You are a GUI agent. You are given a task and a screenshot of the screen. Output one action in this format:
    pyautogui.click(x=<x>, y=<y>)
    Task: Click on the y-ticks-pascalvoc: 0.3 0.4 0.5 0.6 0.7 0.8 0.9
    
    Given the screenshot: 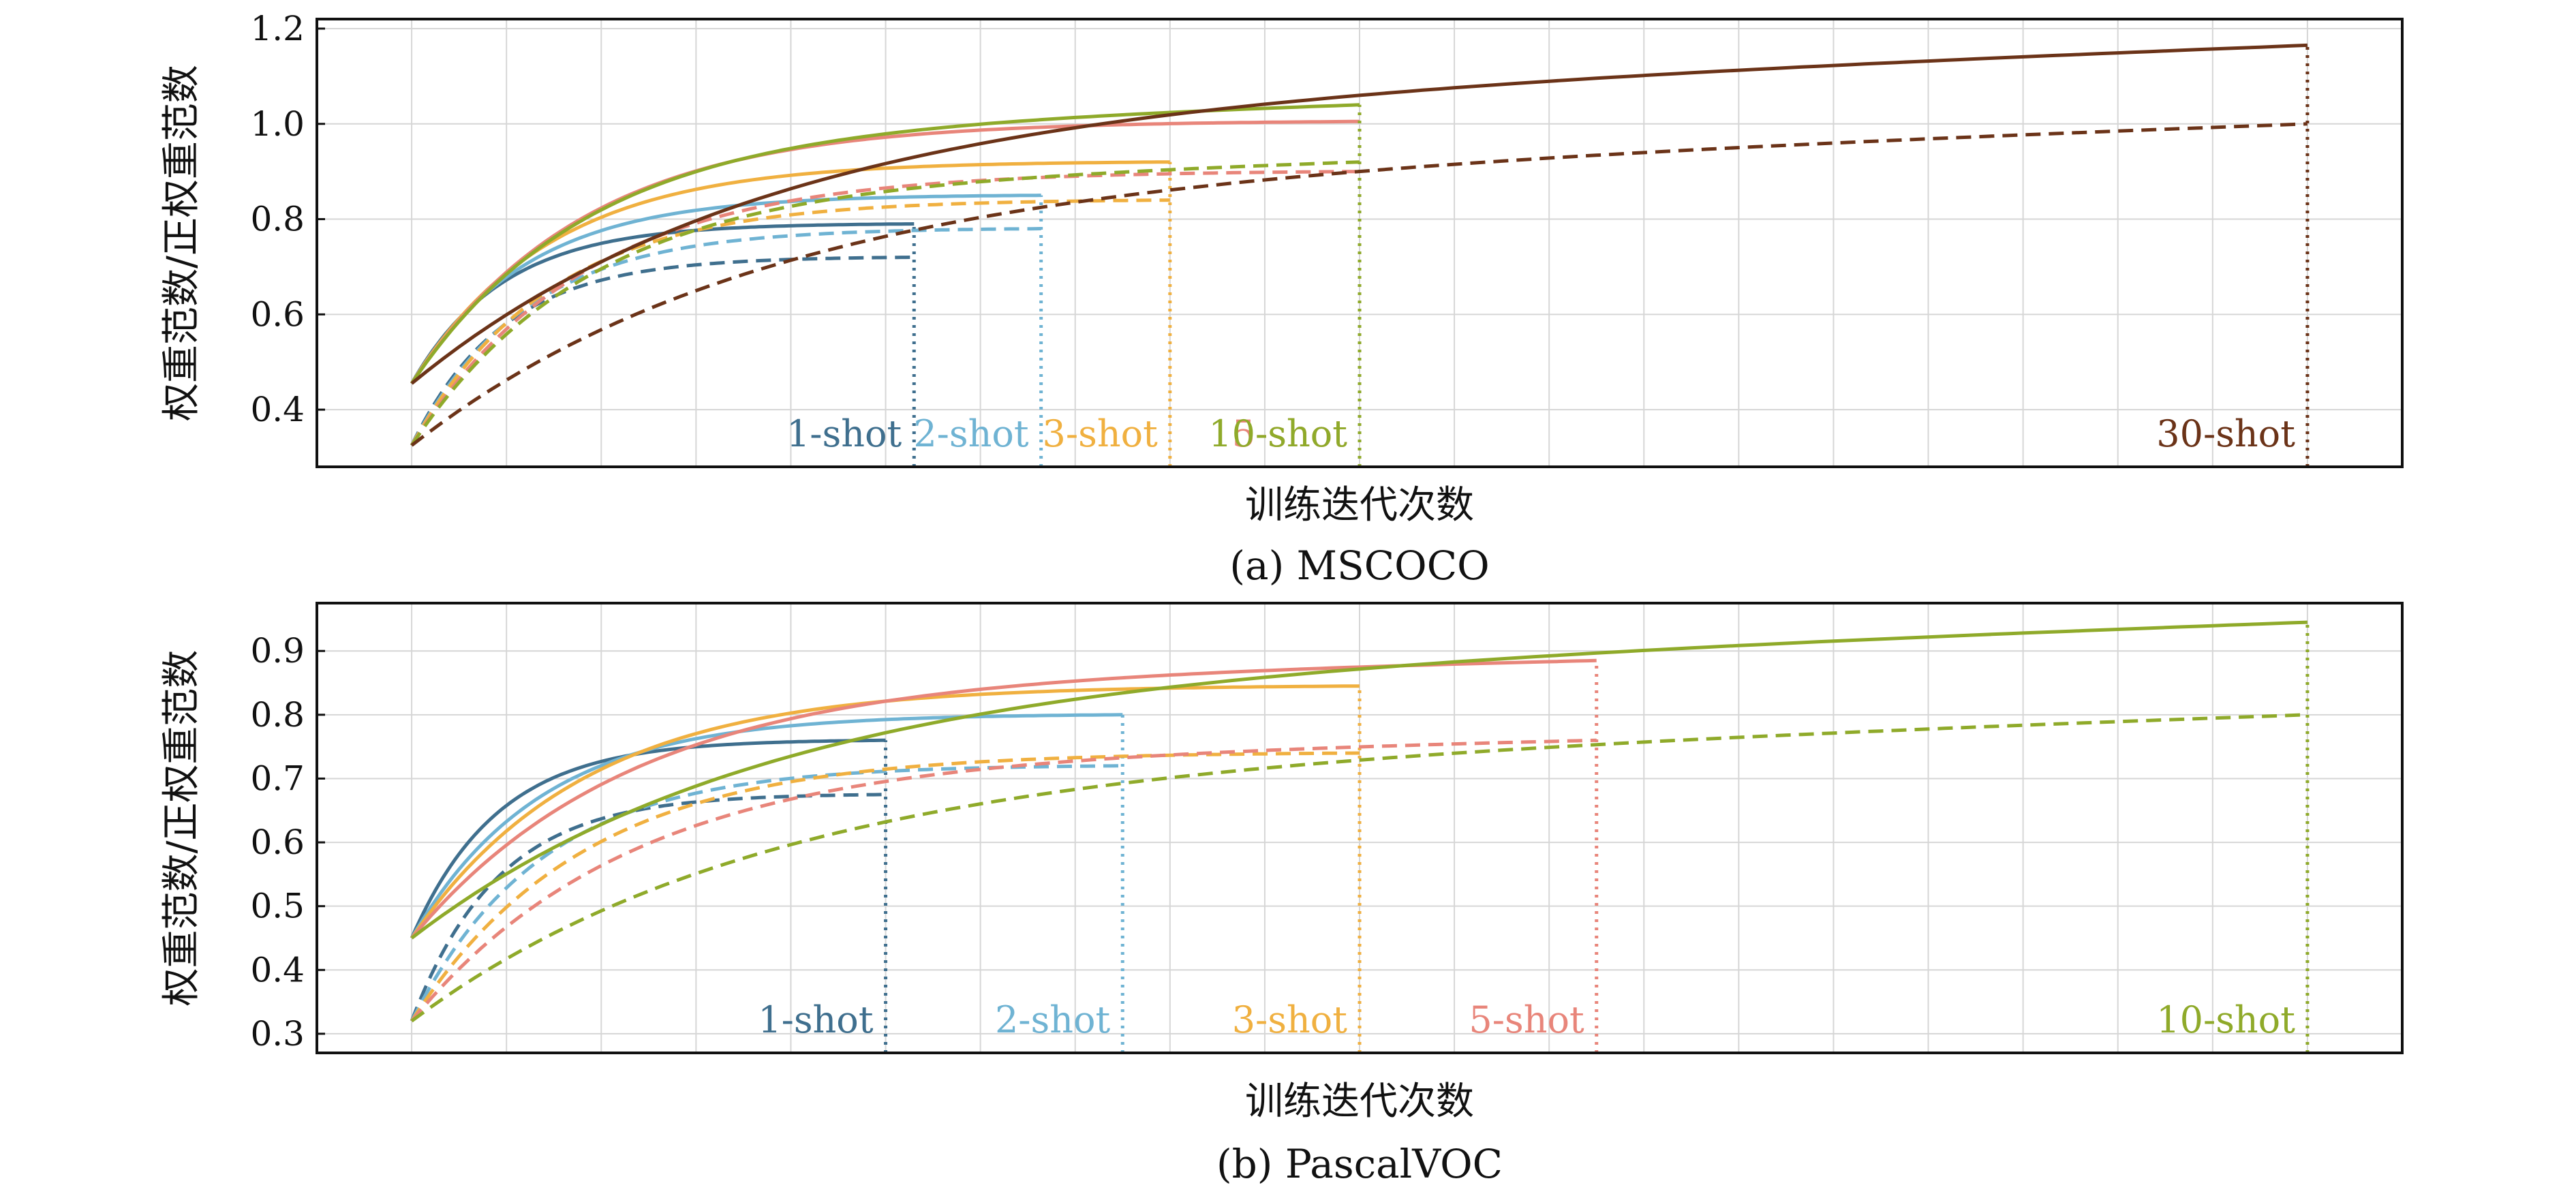 What is the action you would take?
    pyautogui.click(x=287, y=842)
    